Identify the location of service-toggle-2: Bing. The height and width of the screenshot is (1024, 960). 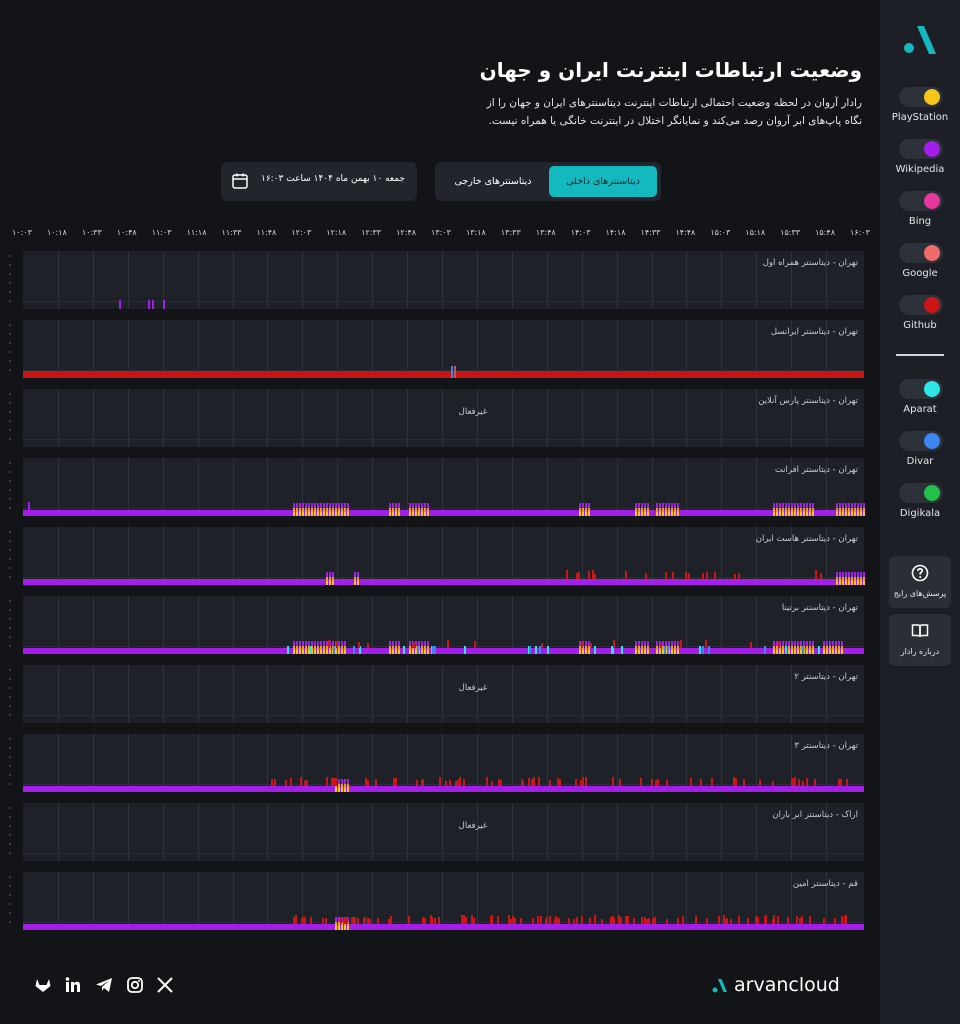
(920, 214).